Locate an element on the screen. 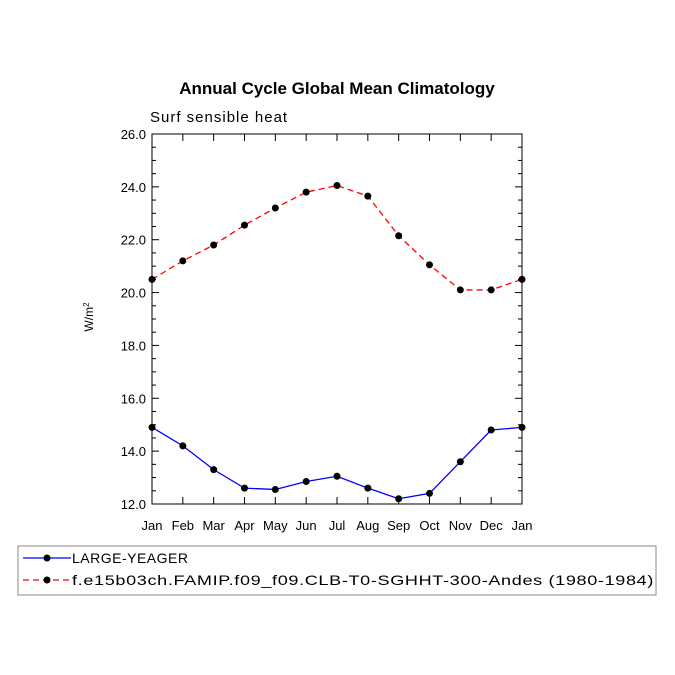  x-tick-label: Dec is located at coordinates (492, 525).